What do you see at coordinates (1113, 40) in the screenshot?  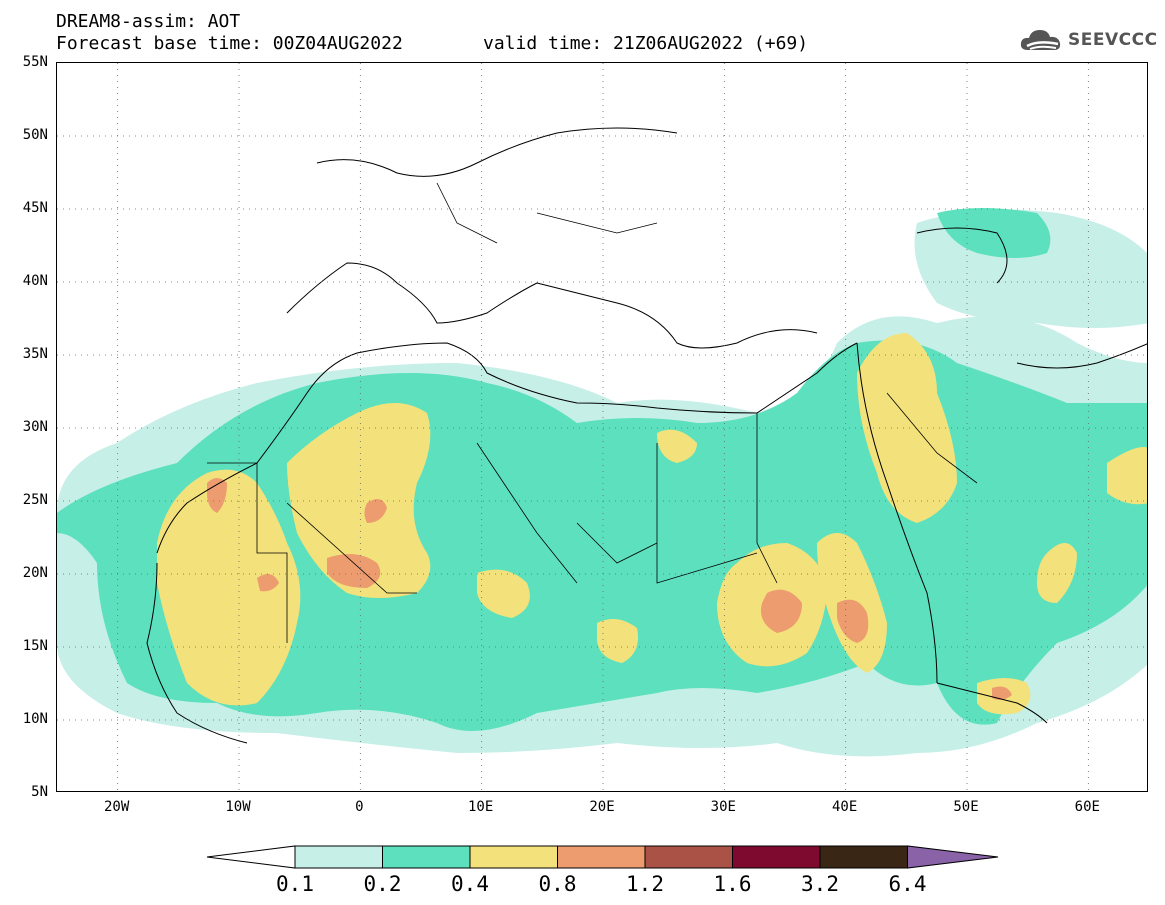 I see `logo-text: SEEVCCC` at bounding box center [1113, 40].